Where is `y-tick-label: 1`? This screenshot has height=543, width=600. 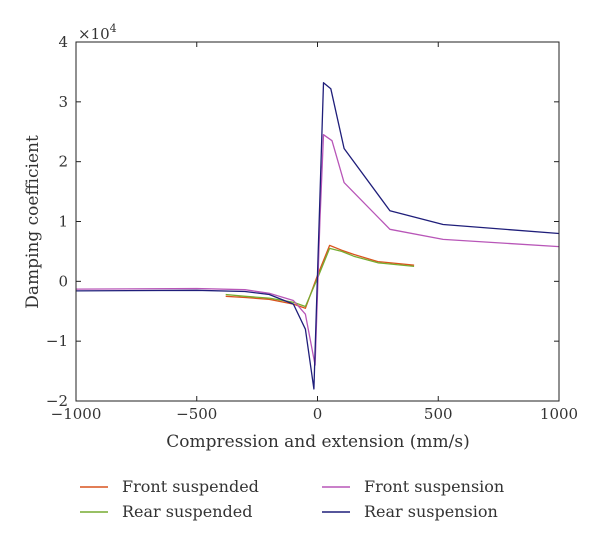
y-tick-label: 1 is located at coordinates (63, 222).